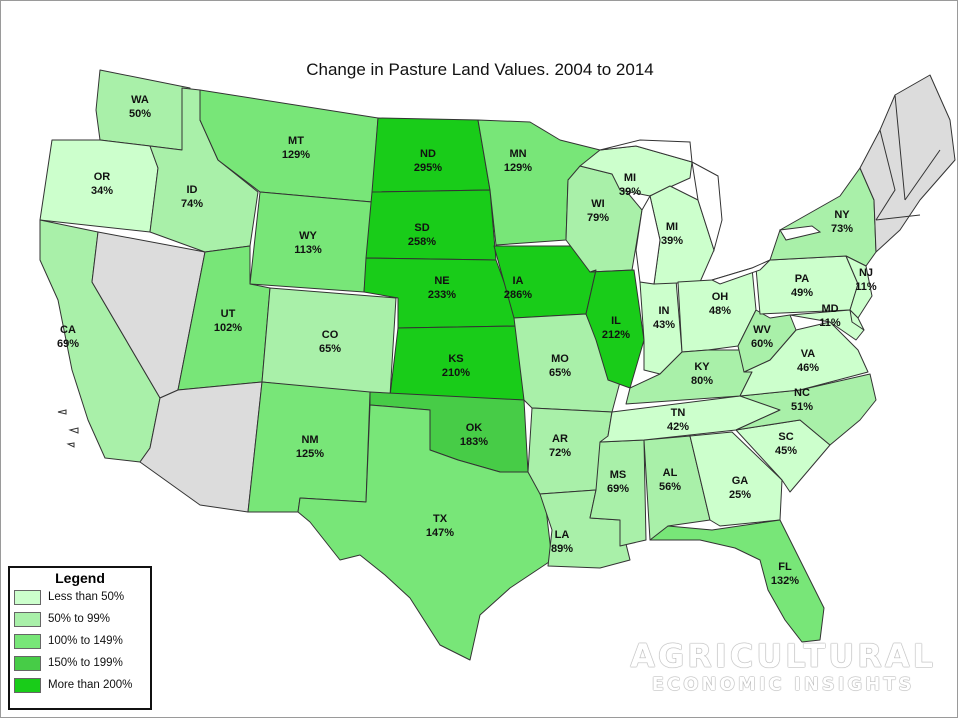 The height and width of the screenshot is (720, 960). Describe the element at coordinates (842, 229) in the screenshot. I see `state-value-label: 73%` at that location.